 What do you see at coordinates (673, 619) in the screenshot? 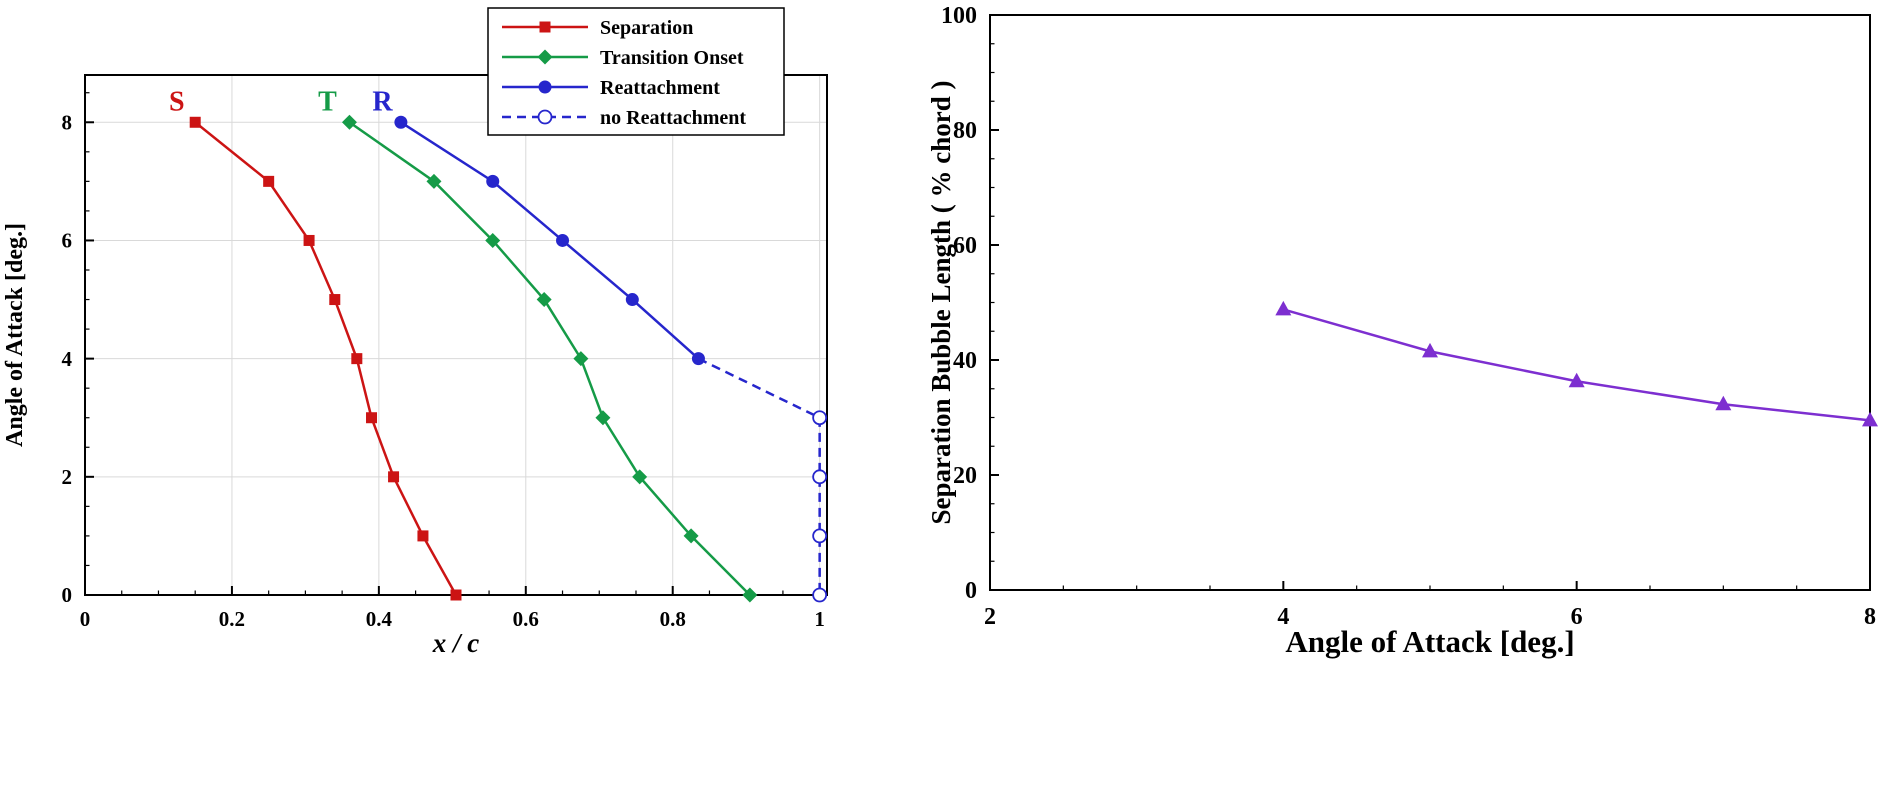
I see `x-tick-label: 0.8` at bounding box center [673, 619].